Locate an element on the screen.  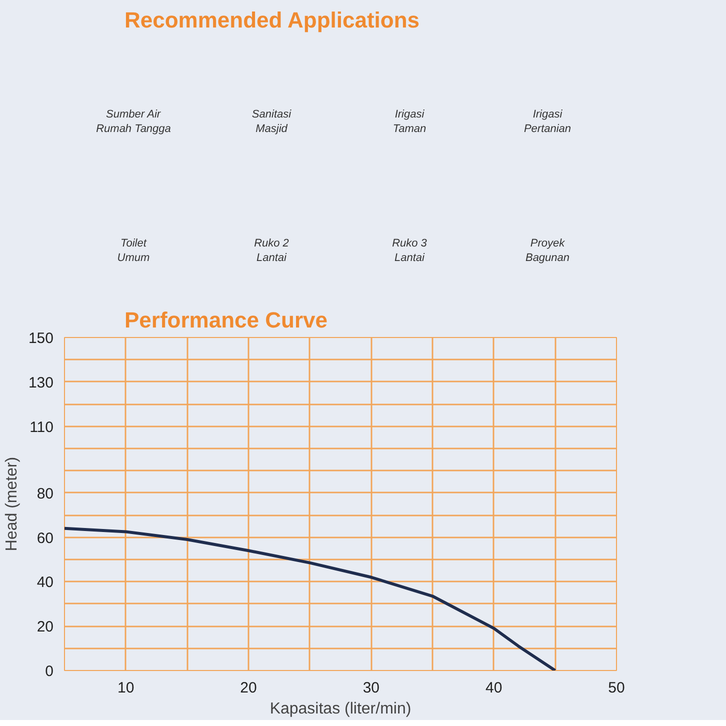
x-tick-label: 50 is located at coordinates (616, 688).